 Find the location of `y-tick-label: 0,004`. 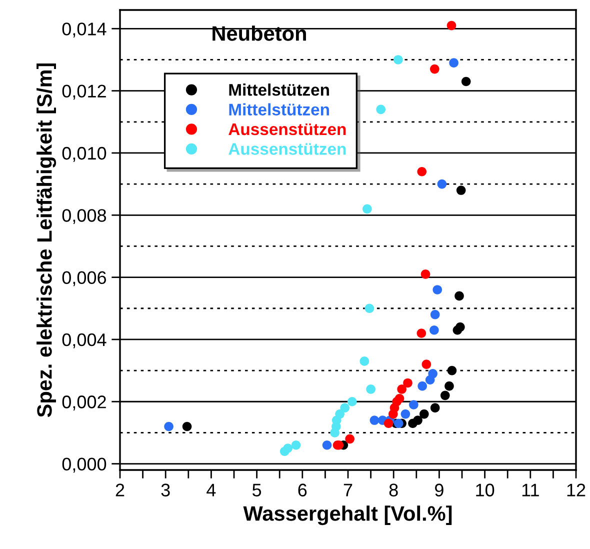

y-tick-label: 0,004 is located at coordinates (84, 340).